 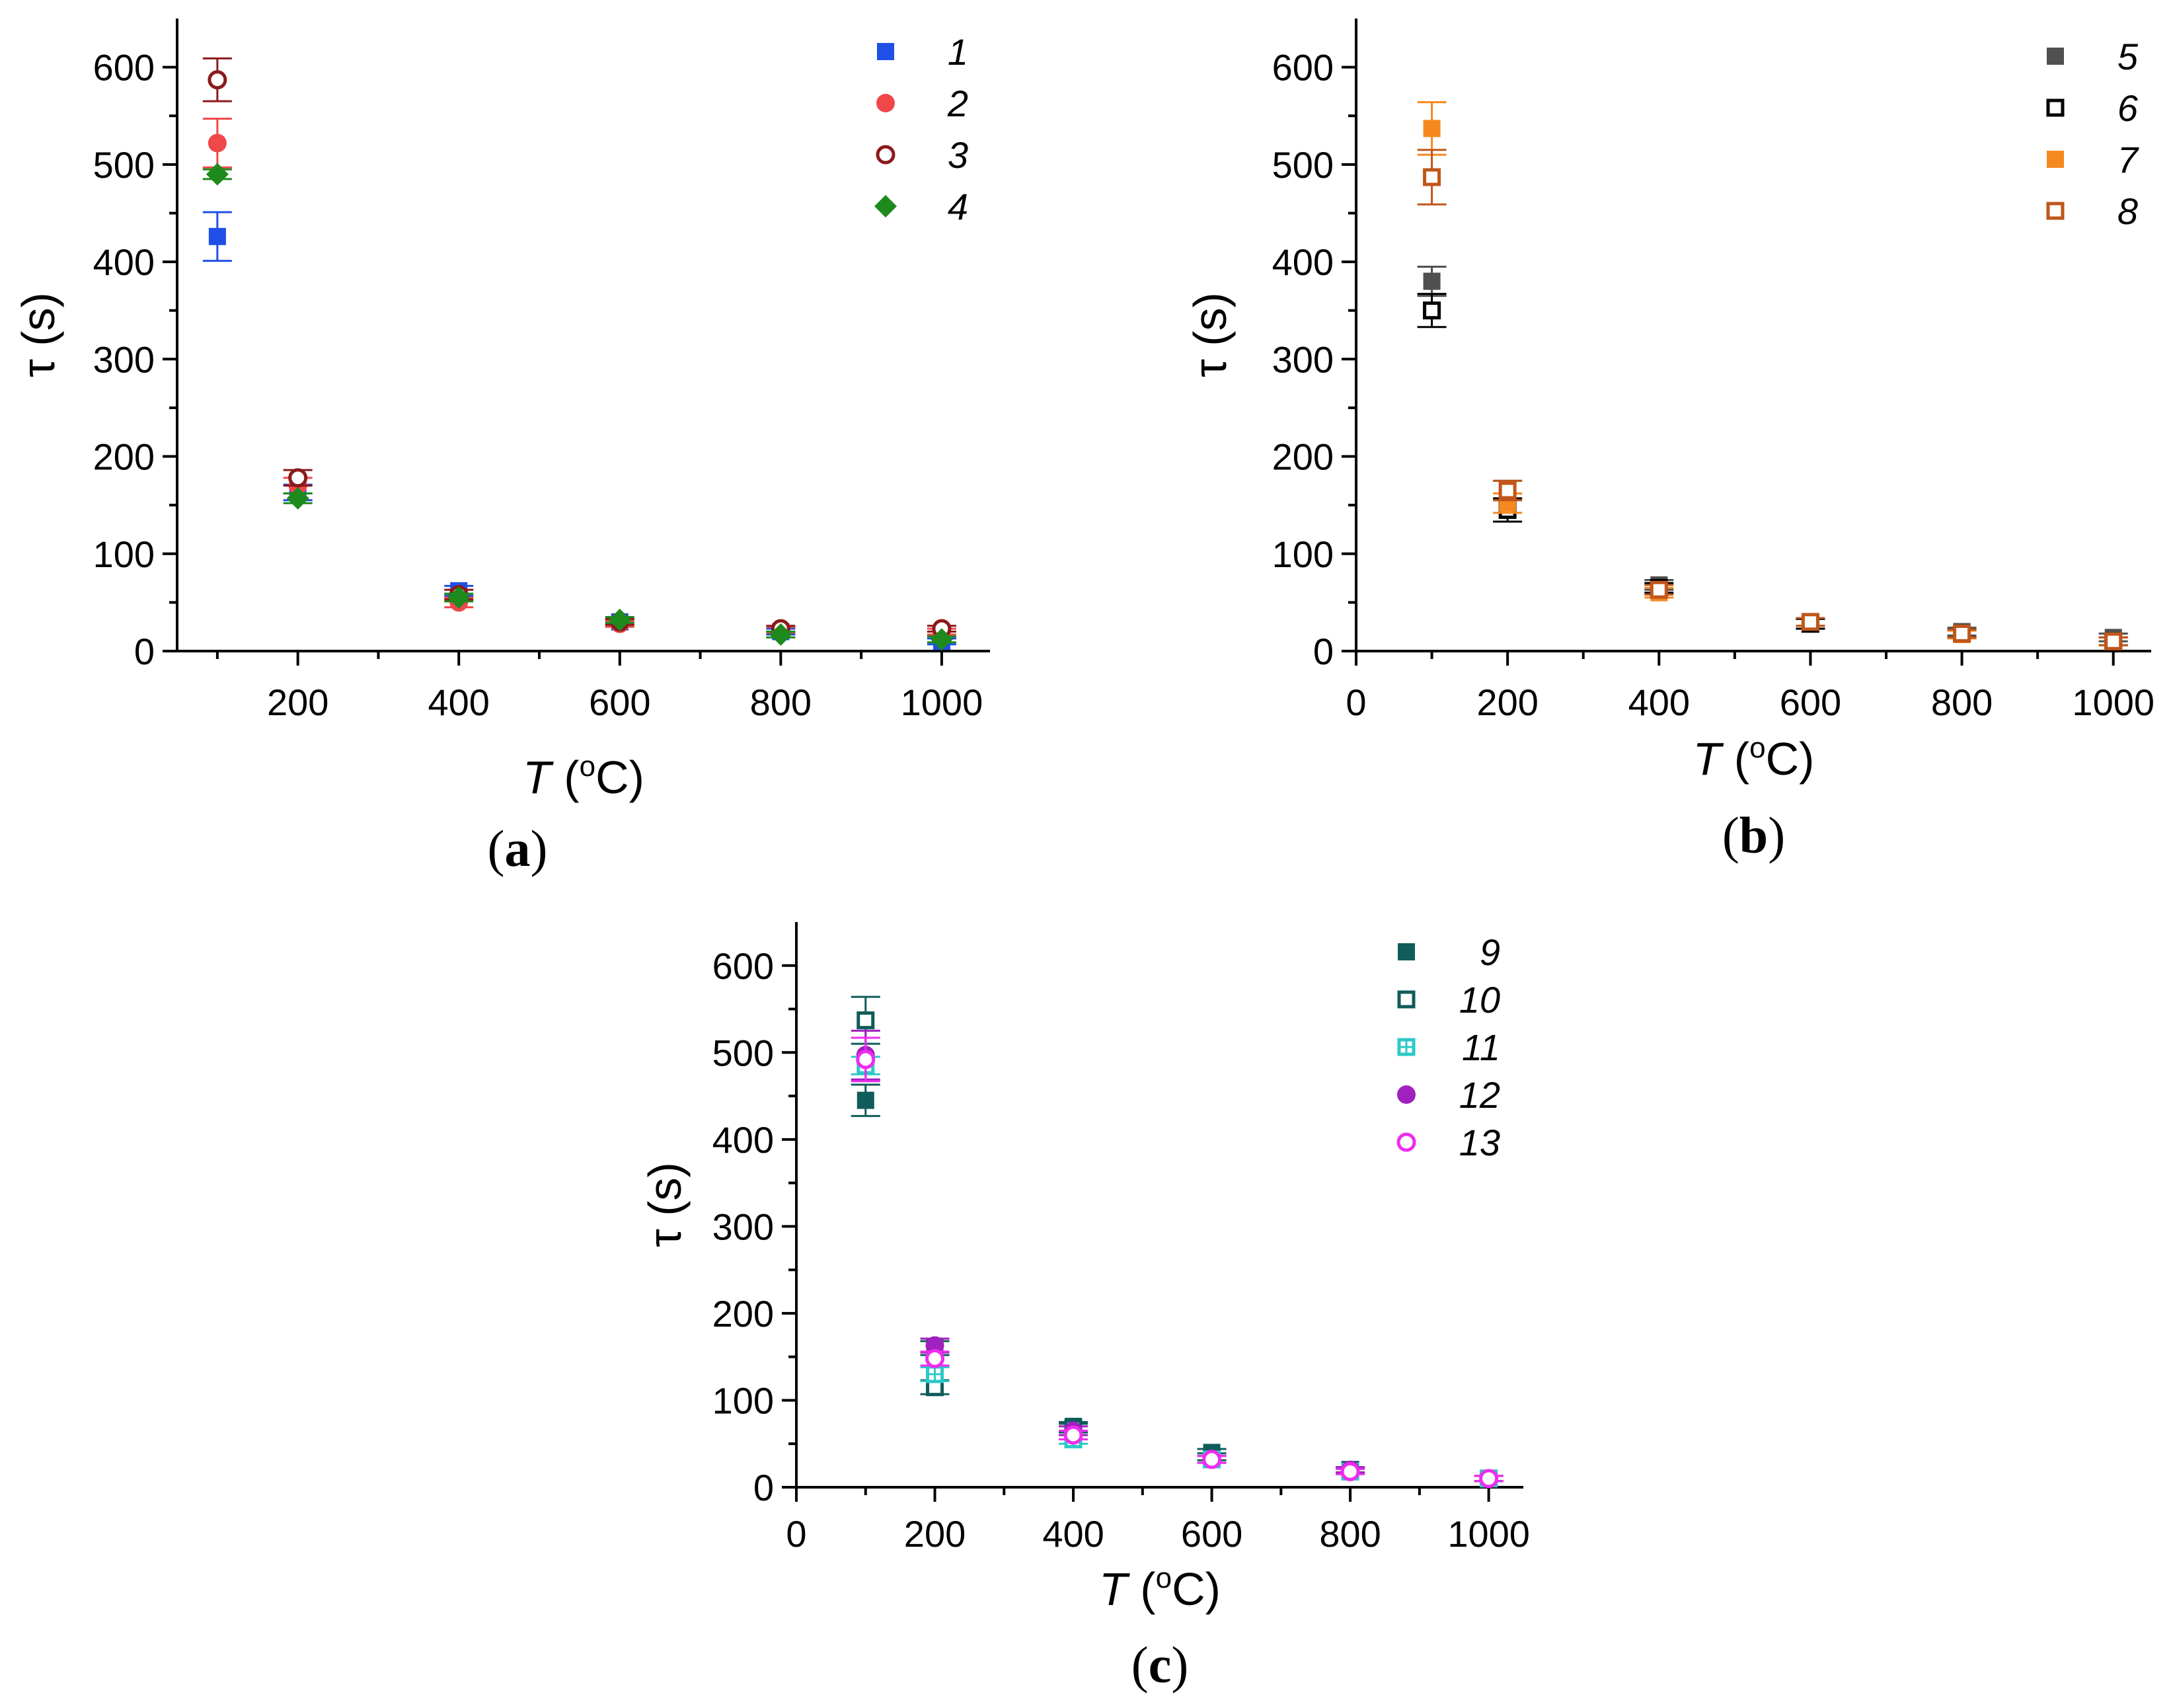 What do you see at coordinates (2128, 159) in the screenshot?
I see `legend-label: 7` at bounding box center [2128, 159].